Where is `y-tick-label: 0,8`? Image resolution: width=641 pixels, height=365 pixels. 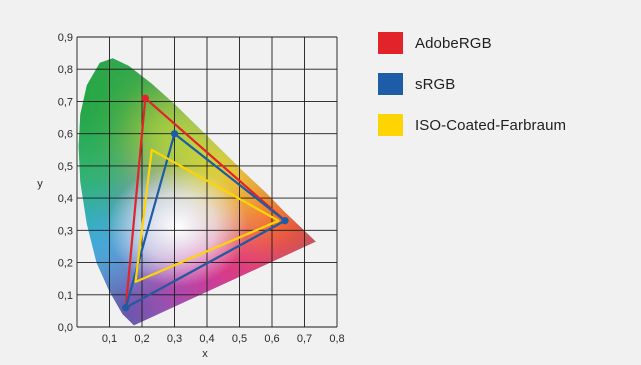 y-tick-label: 0,8 is located at coordinates (65, 70).